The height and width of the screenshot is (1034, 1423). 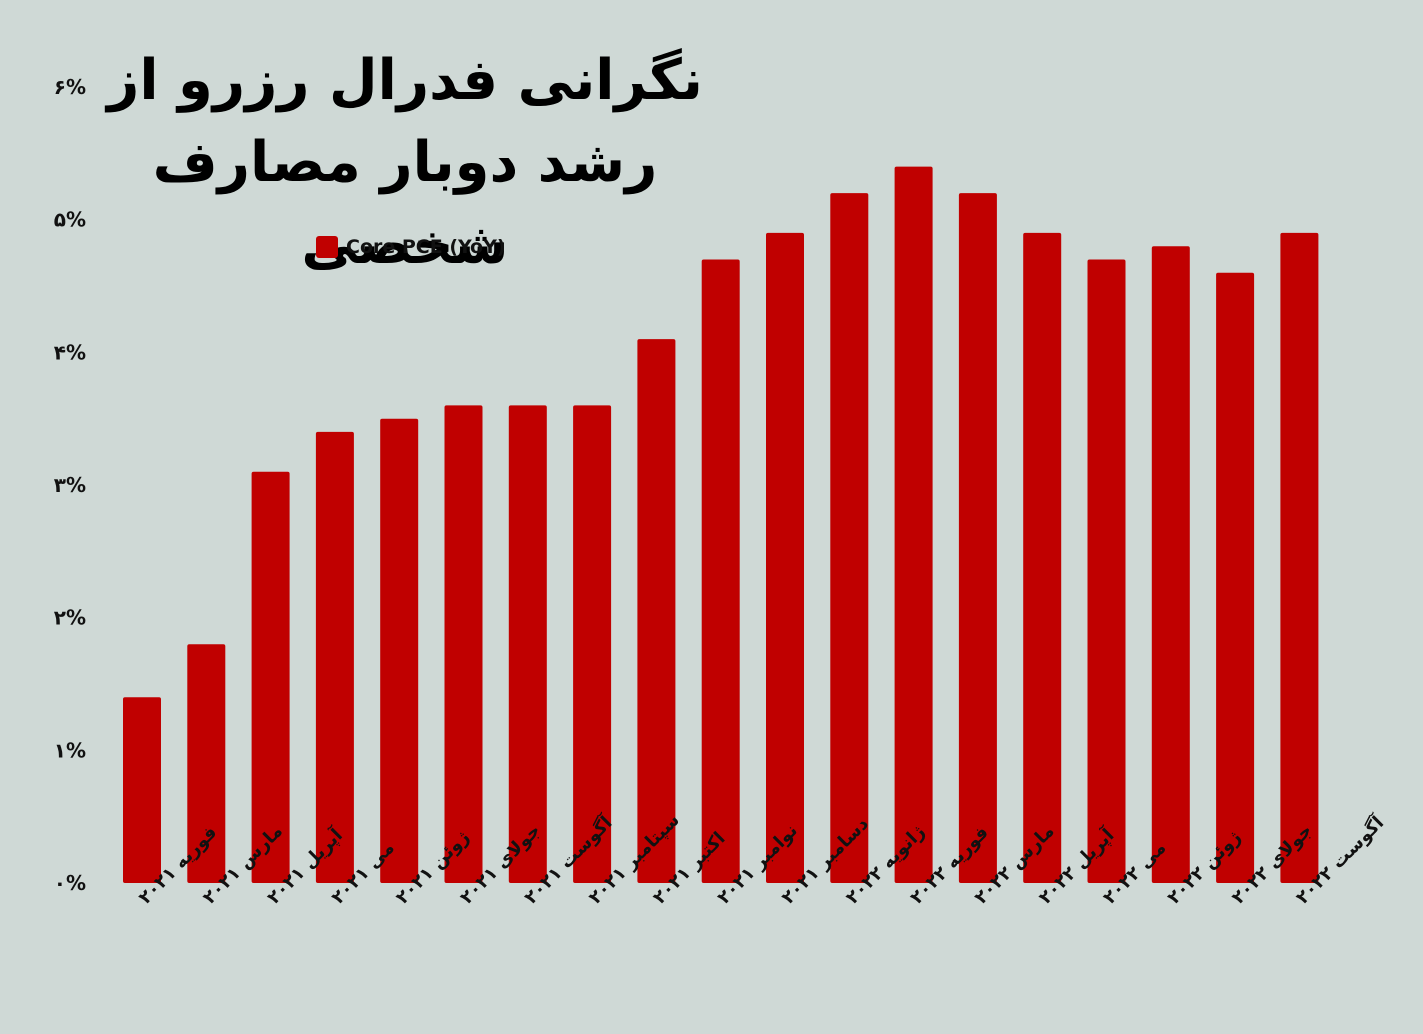 I want to click on y-tick-label: ۱%, so click(x=70, y=750).